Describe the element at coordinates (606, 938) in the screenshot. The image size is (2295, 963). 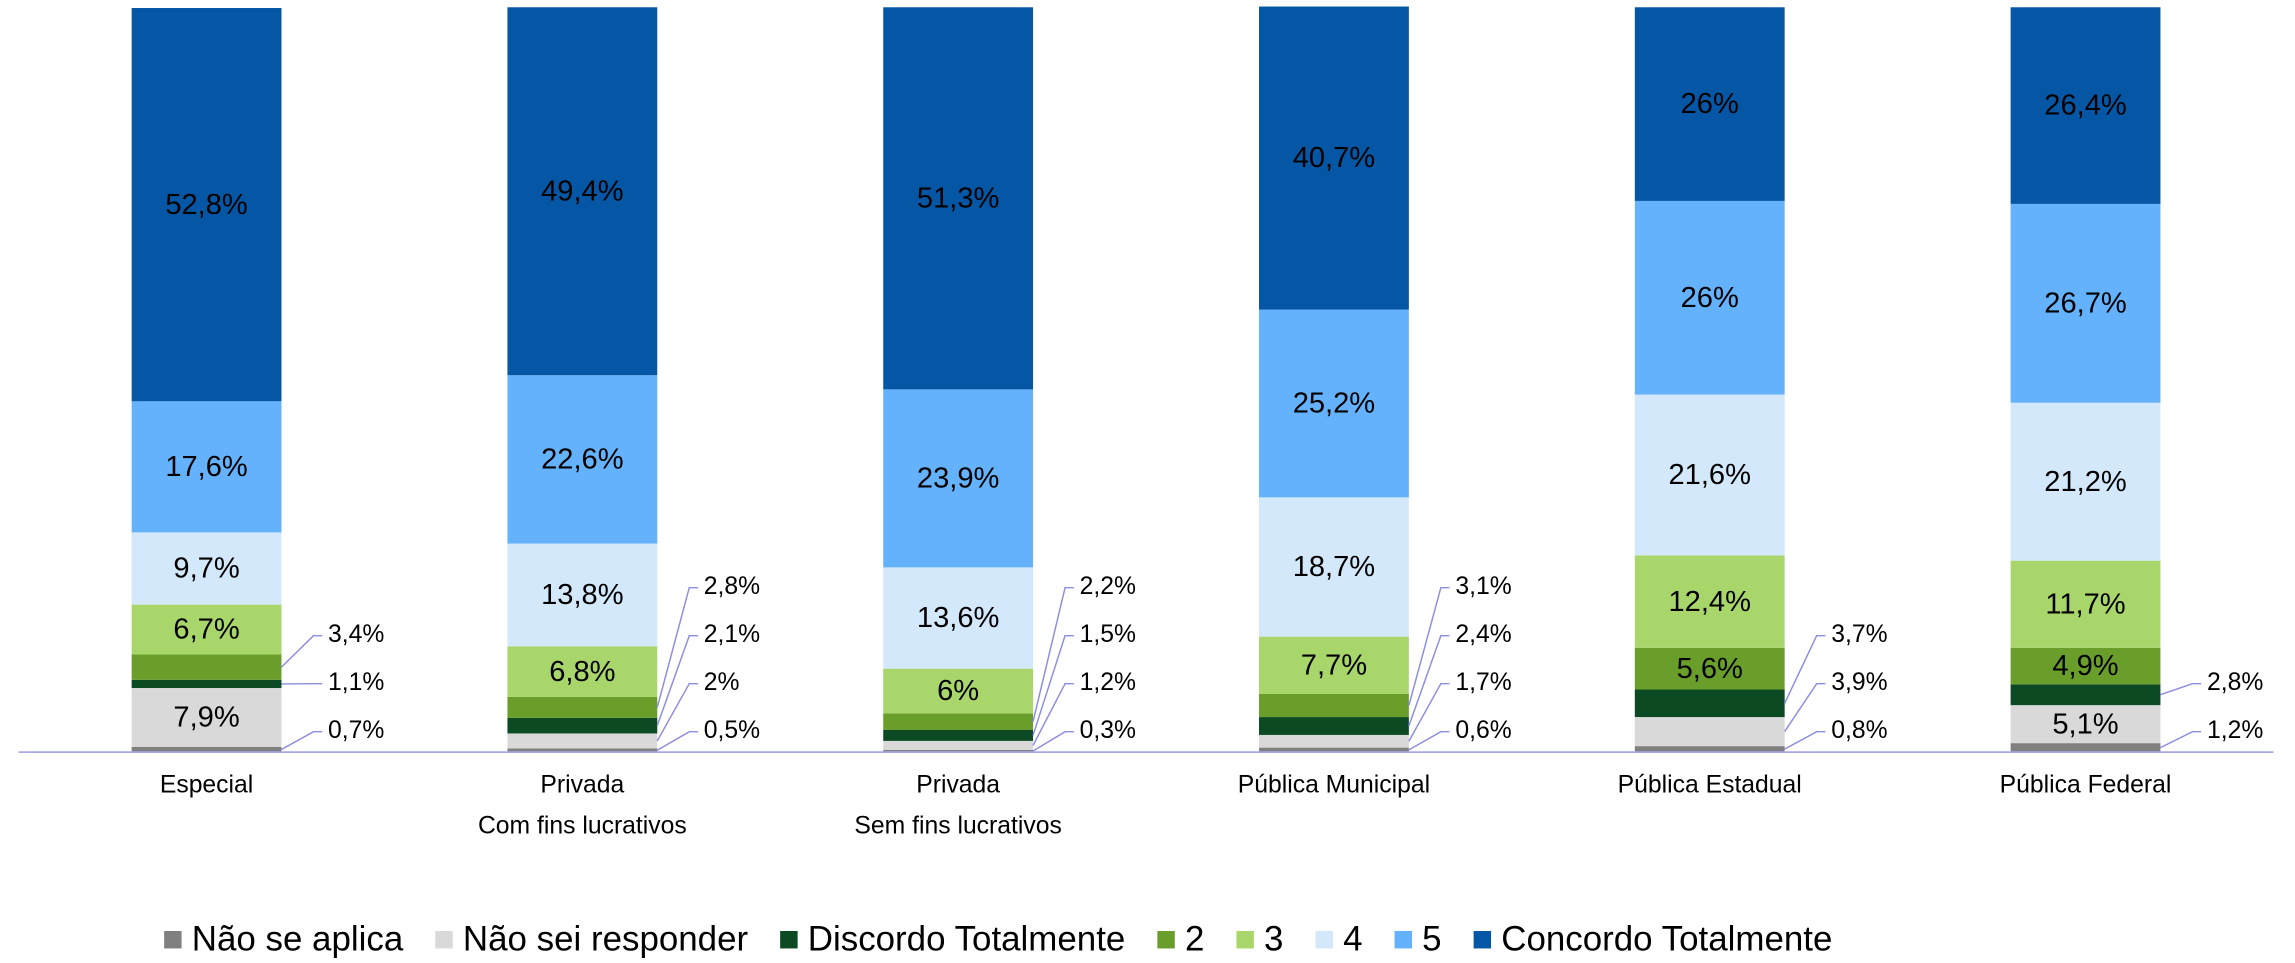
I see `legend-label: Não sei responder` at that location.